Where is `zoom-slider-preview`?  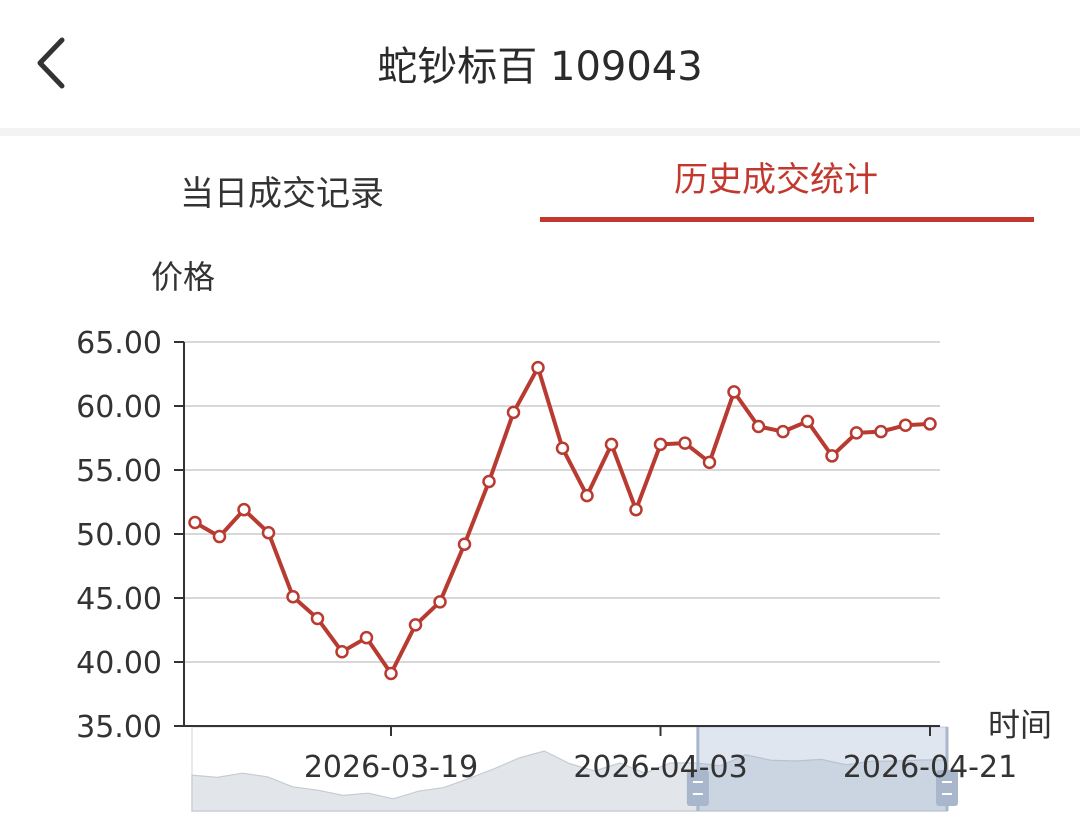 zoom-slider-preview is located at coordinates (569, 781).